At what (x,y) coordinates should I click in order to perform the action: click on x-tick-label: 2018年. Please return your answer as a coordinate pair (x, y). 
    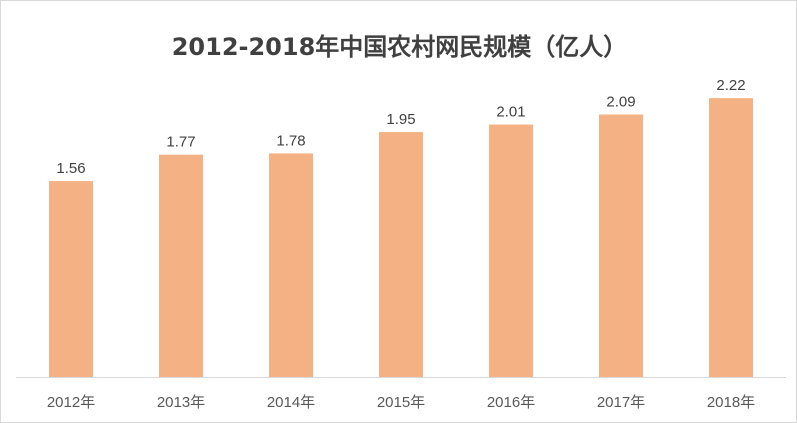
    Looking at the image, I should click on (731, 402).